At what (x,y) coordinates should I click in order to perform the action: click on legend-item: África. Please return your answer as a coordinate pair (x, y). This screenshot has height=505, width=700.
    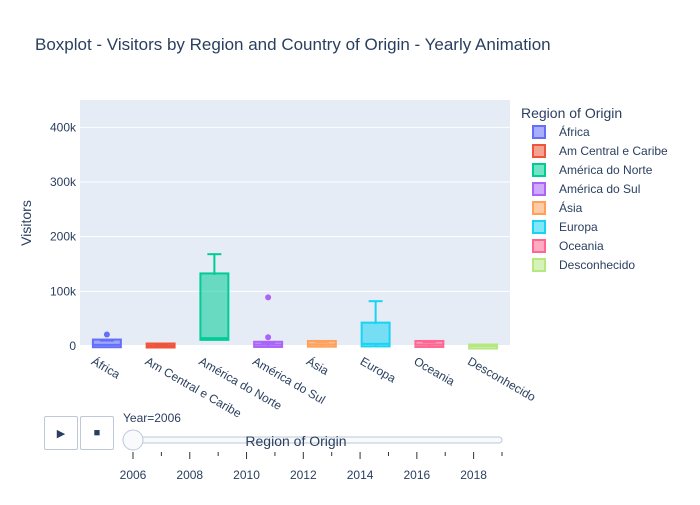
    Looking at the image, I should click on (561, 131).